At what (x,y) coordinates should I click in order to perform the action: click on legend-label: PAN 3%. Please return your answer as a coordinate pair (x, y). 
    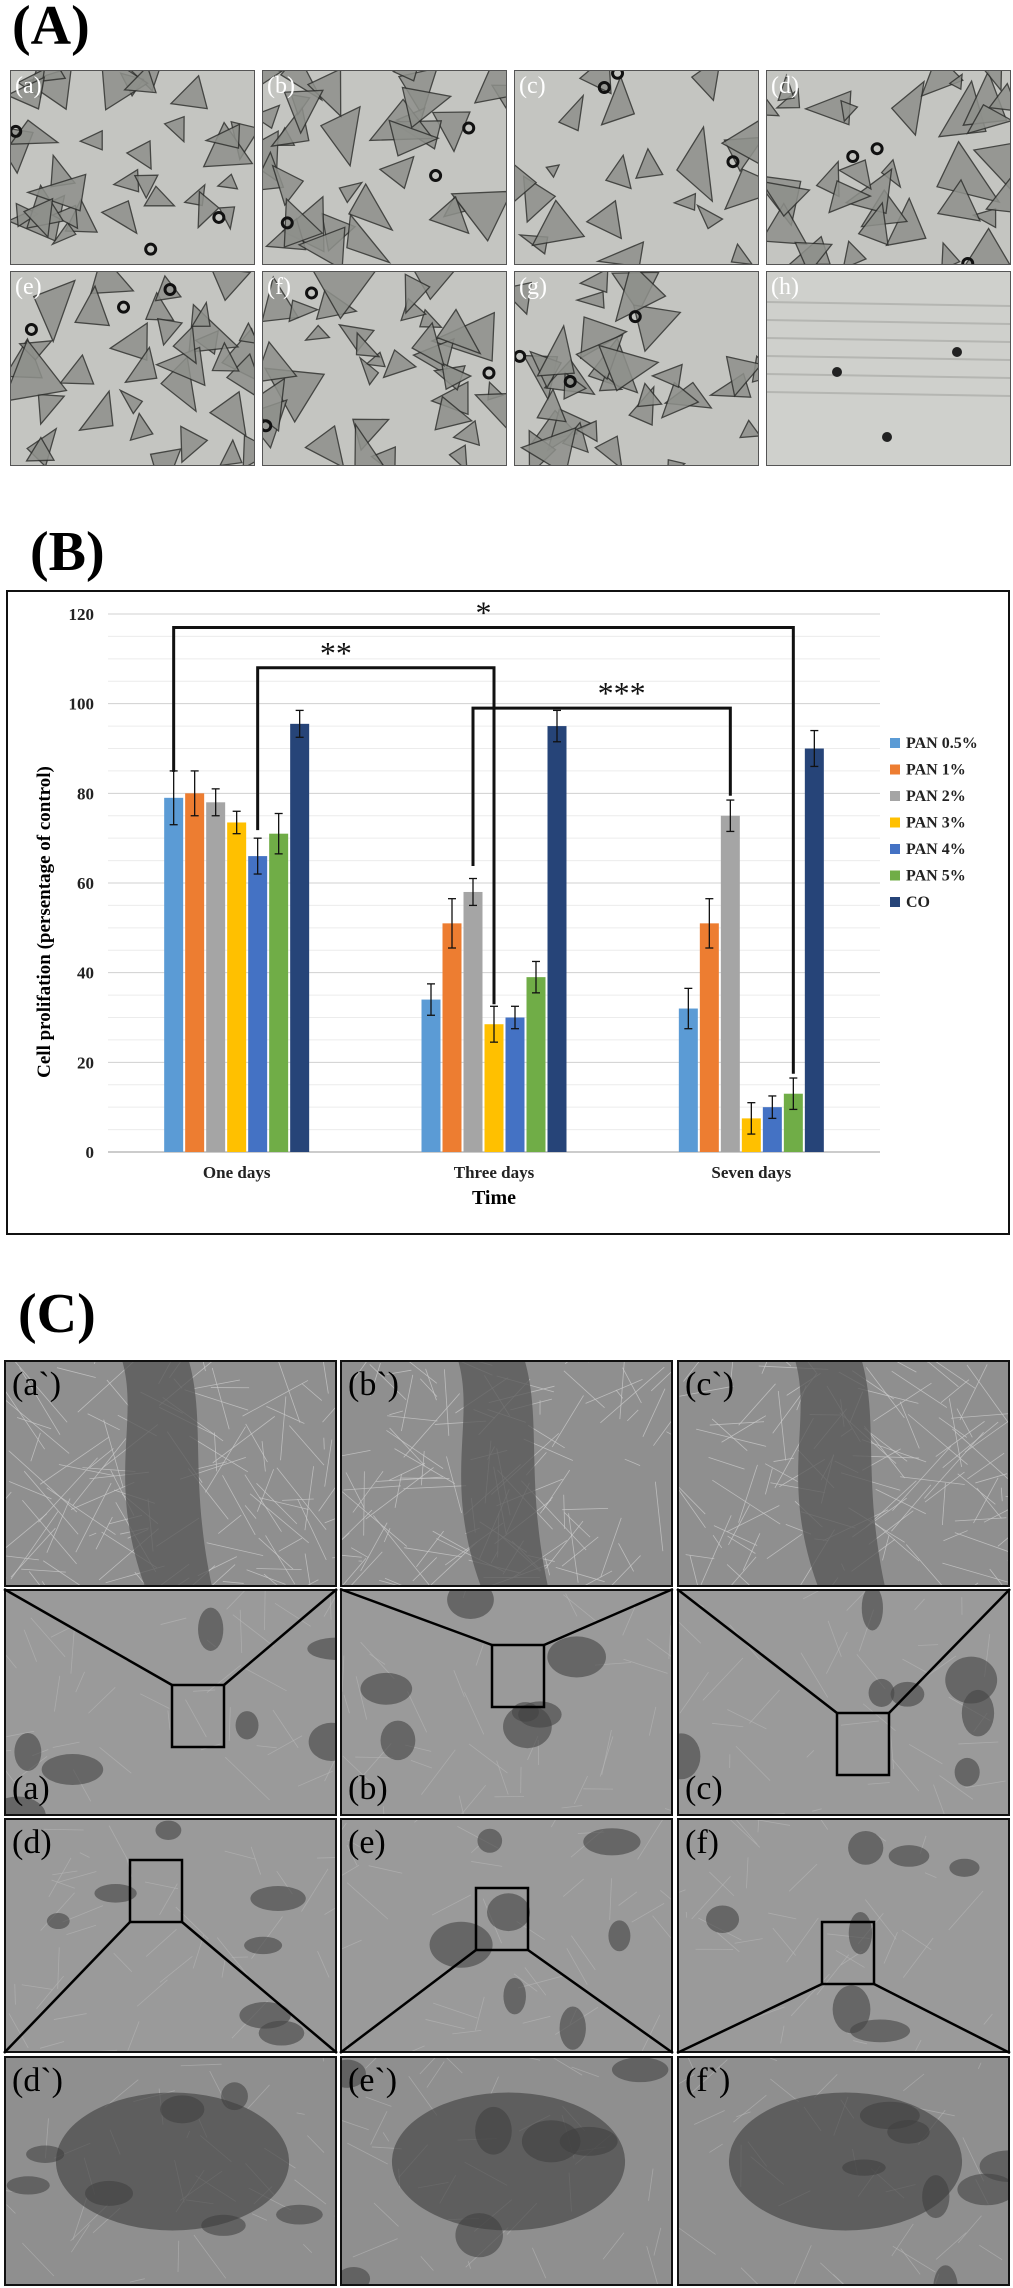
    Looking at the image, I should click on (936, 823).